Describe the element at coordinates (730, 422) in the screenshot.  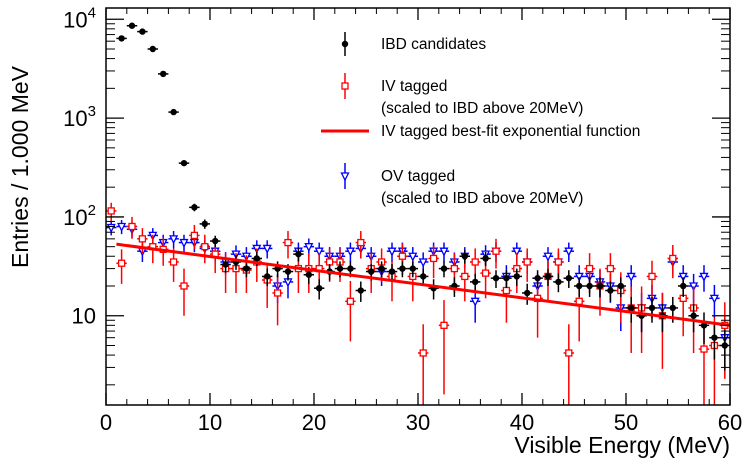
I see `x-tick-label: 60` at that location.